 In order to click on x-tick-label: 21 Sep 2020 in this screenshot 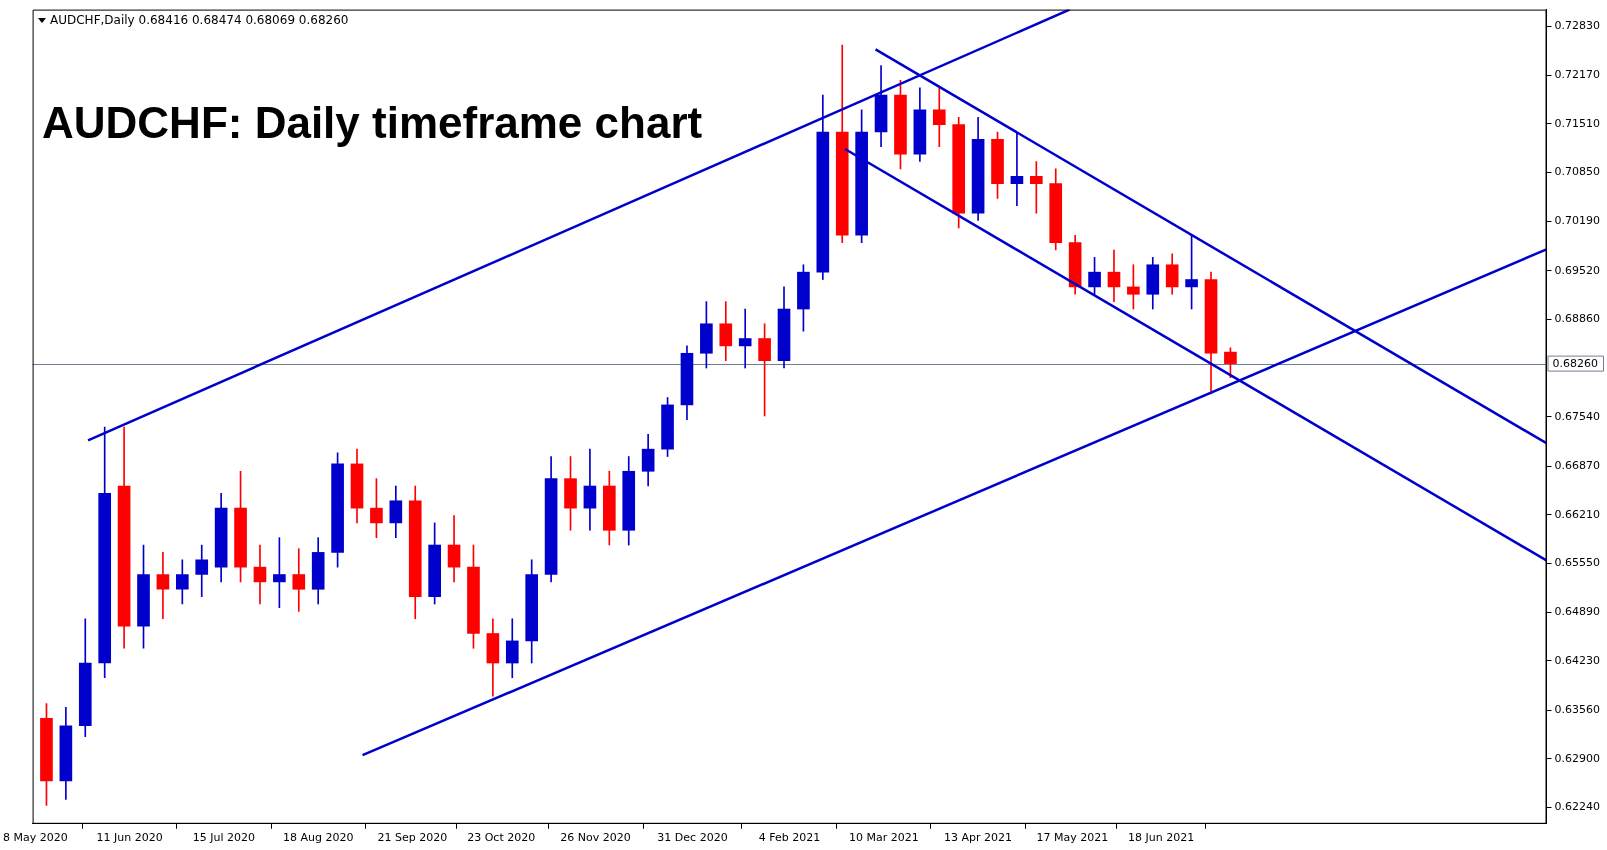, I will do `click(412, 838)`.